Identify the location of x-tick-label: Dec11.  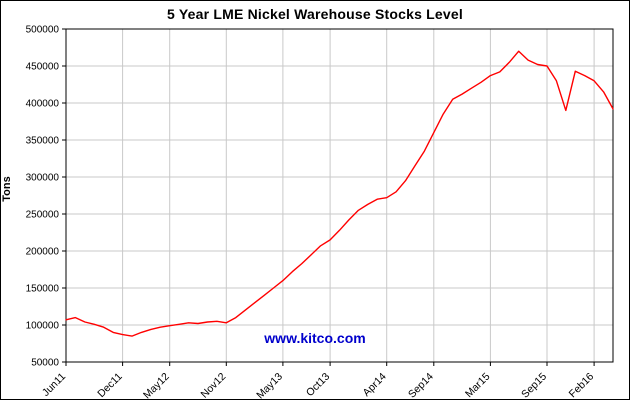
(110, 385).